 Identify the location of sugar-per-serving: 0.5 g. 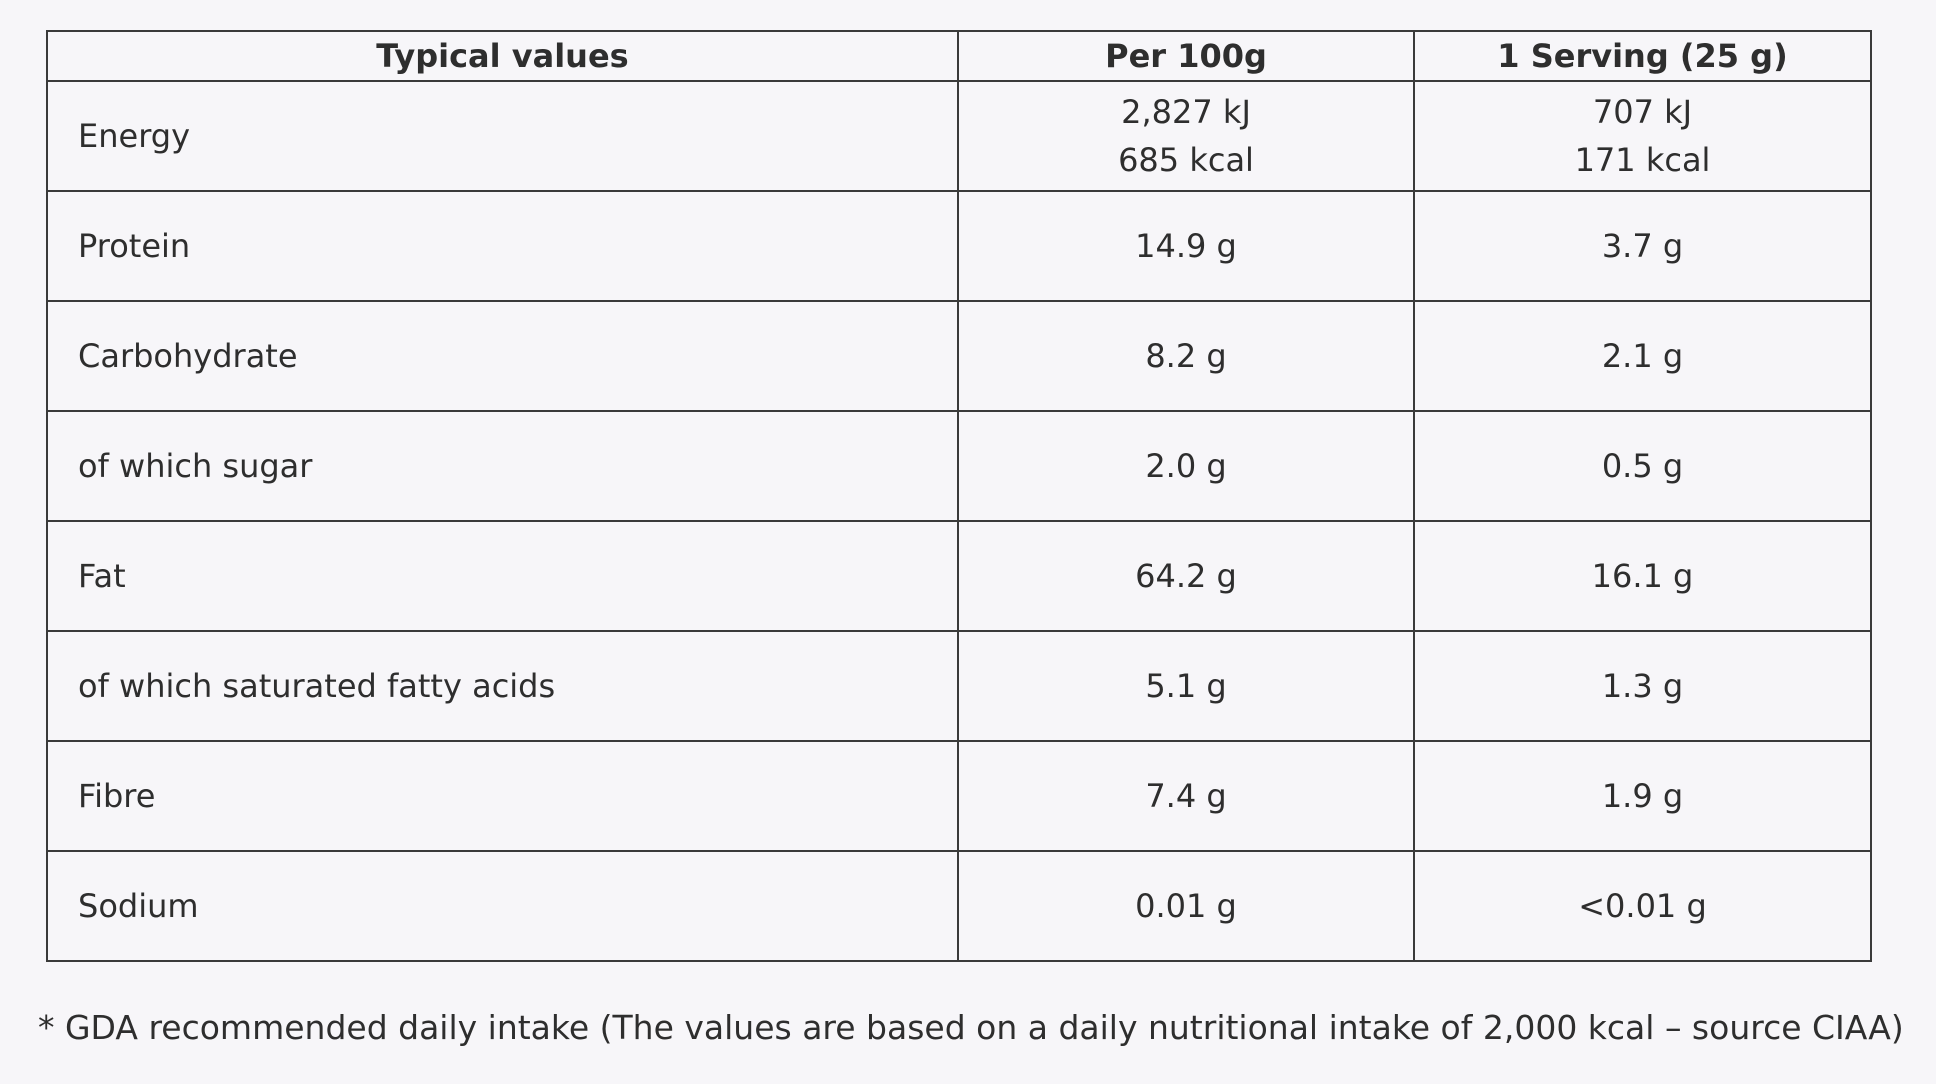
(1642, 466).